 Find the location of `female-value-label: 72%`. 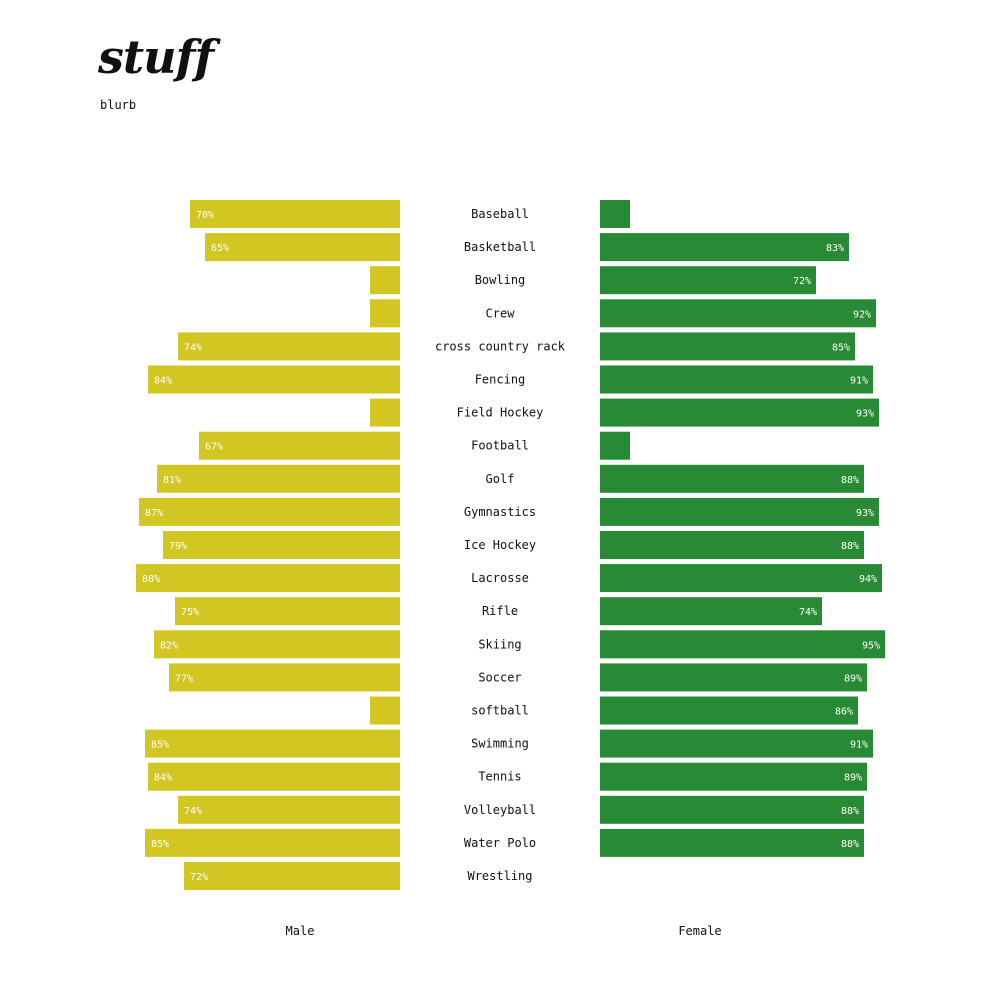

female-value-label: 72% is located at coordinates (802, 281).